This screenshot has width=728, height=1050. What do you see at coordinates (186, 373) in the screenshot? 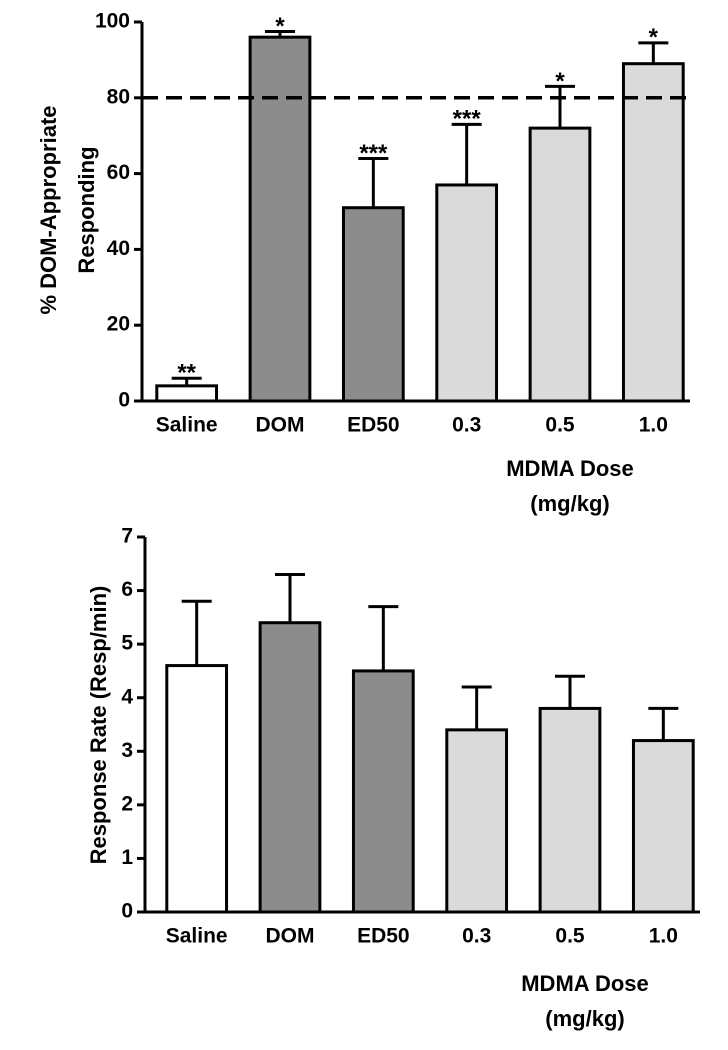
I see `significance-label: **` at bounding box center [186, 373].